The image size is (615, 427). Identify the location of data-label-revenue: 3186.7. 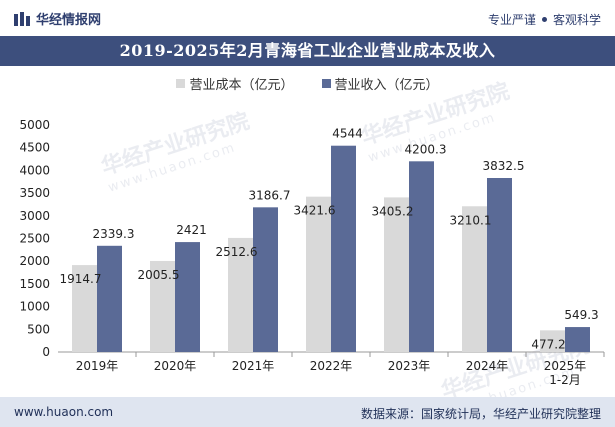
(270, 195).